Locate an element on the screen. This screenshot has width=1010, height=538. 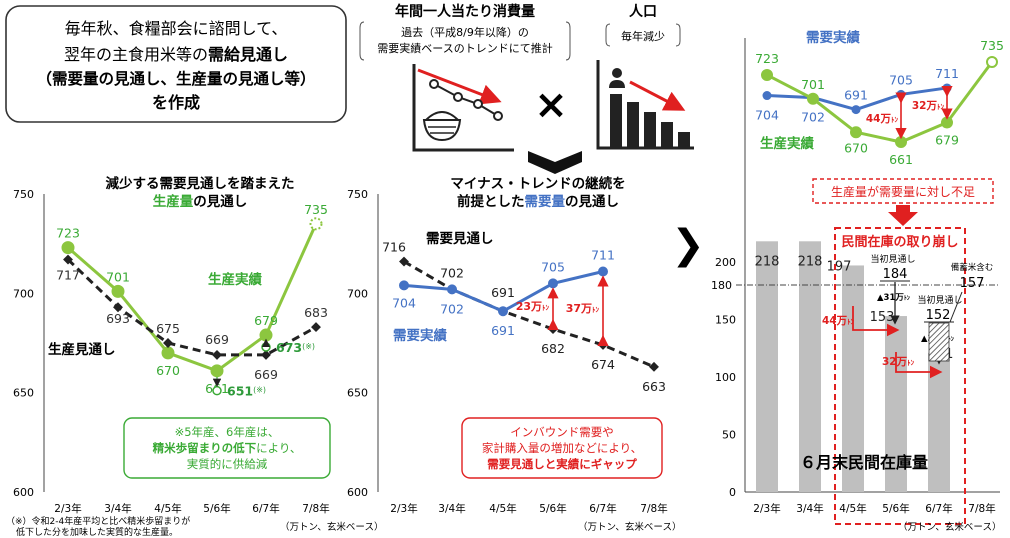
bar-chart-unit-note: （万トン、玄米ベース） is located at coordinates (949, 527).